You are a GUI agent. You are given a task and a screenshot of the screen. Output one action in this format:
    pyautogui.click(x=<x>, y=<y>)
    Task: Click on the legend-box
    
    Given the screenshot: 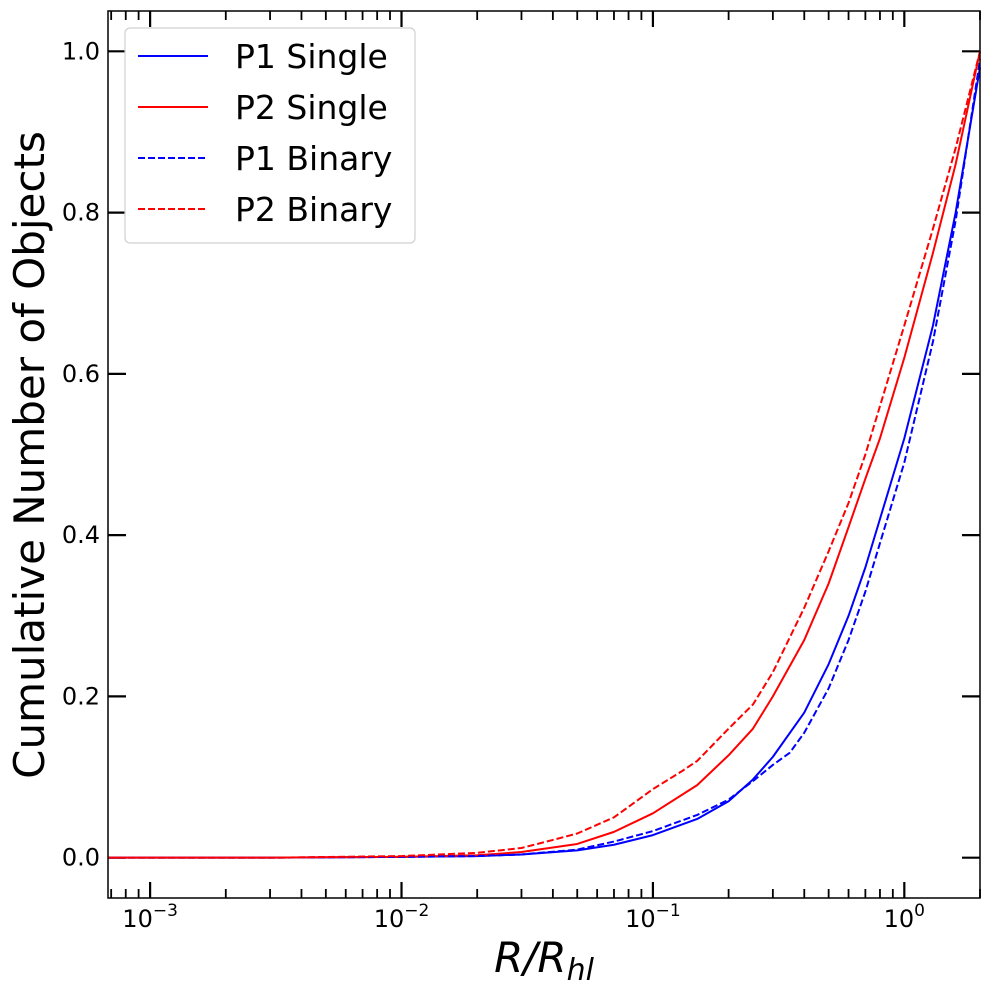 What is the action you would take?
    pyautogui.click(x=270, y=135)
    